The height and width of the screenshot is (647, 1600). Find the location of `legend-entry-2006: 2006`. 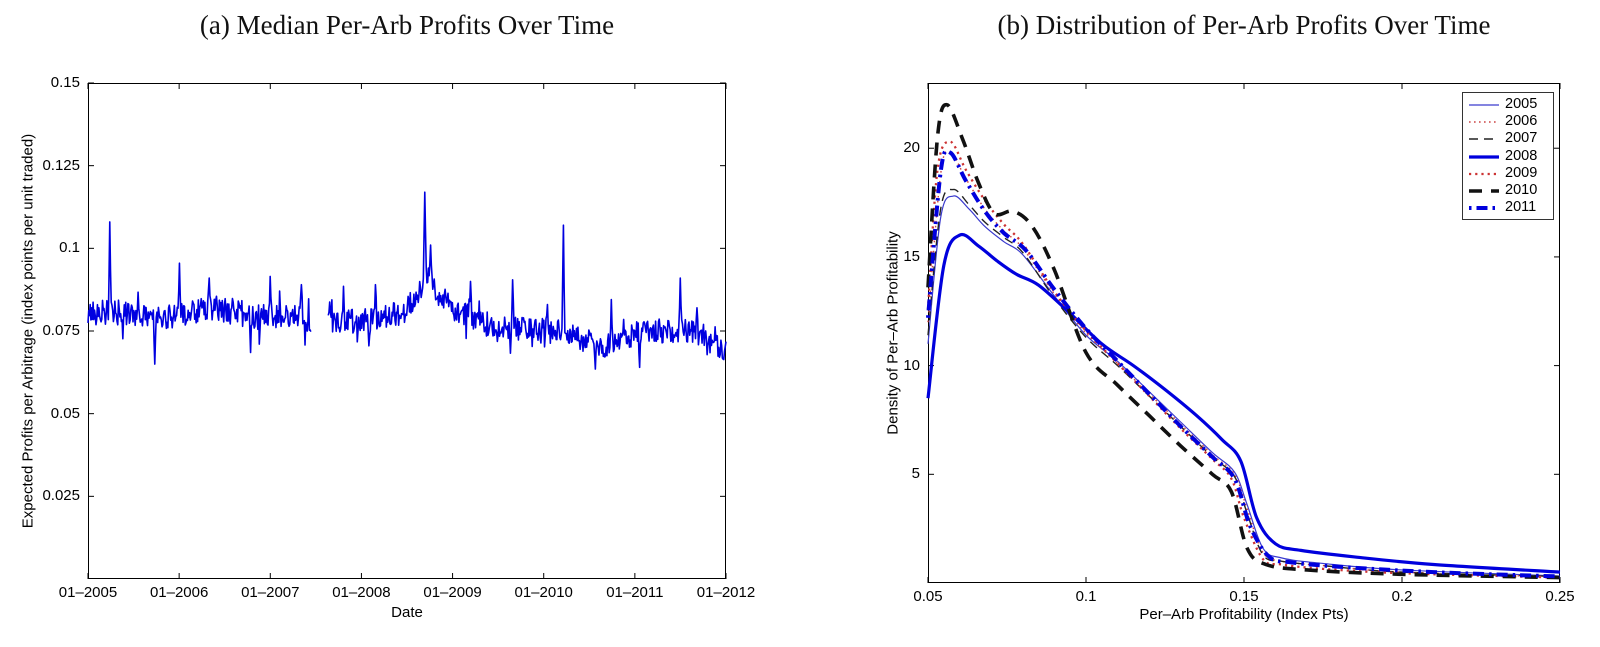

legend-entry-2006: 2006 is located at coordinates (1508, 121).